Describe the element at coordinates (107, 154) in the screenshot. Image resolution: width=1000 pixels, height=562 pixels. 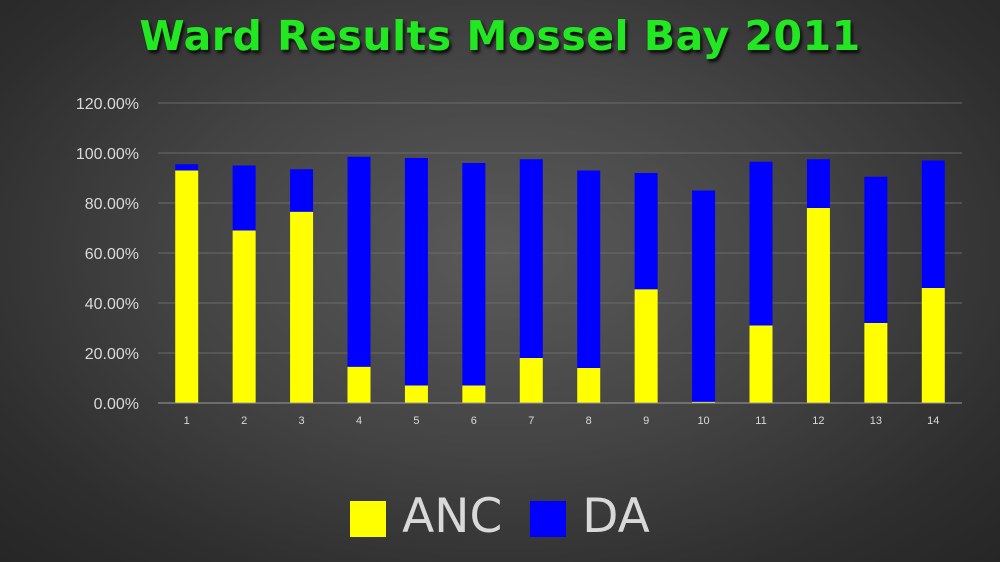
I see `y-tick-label: 100.00%` at that location.